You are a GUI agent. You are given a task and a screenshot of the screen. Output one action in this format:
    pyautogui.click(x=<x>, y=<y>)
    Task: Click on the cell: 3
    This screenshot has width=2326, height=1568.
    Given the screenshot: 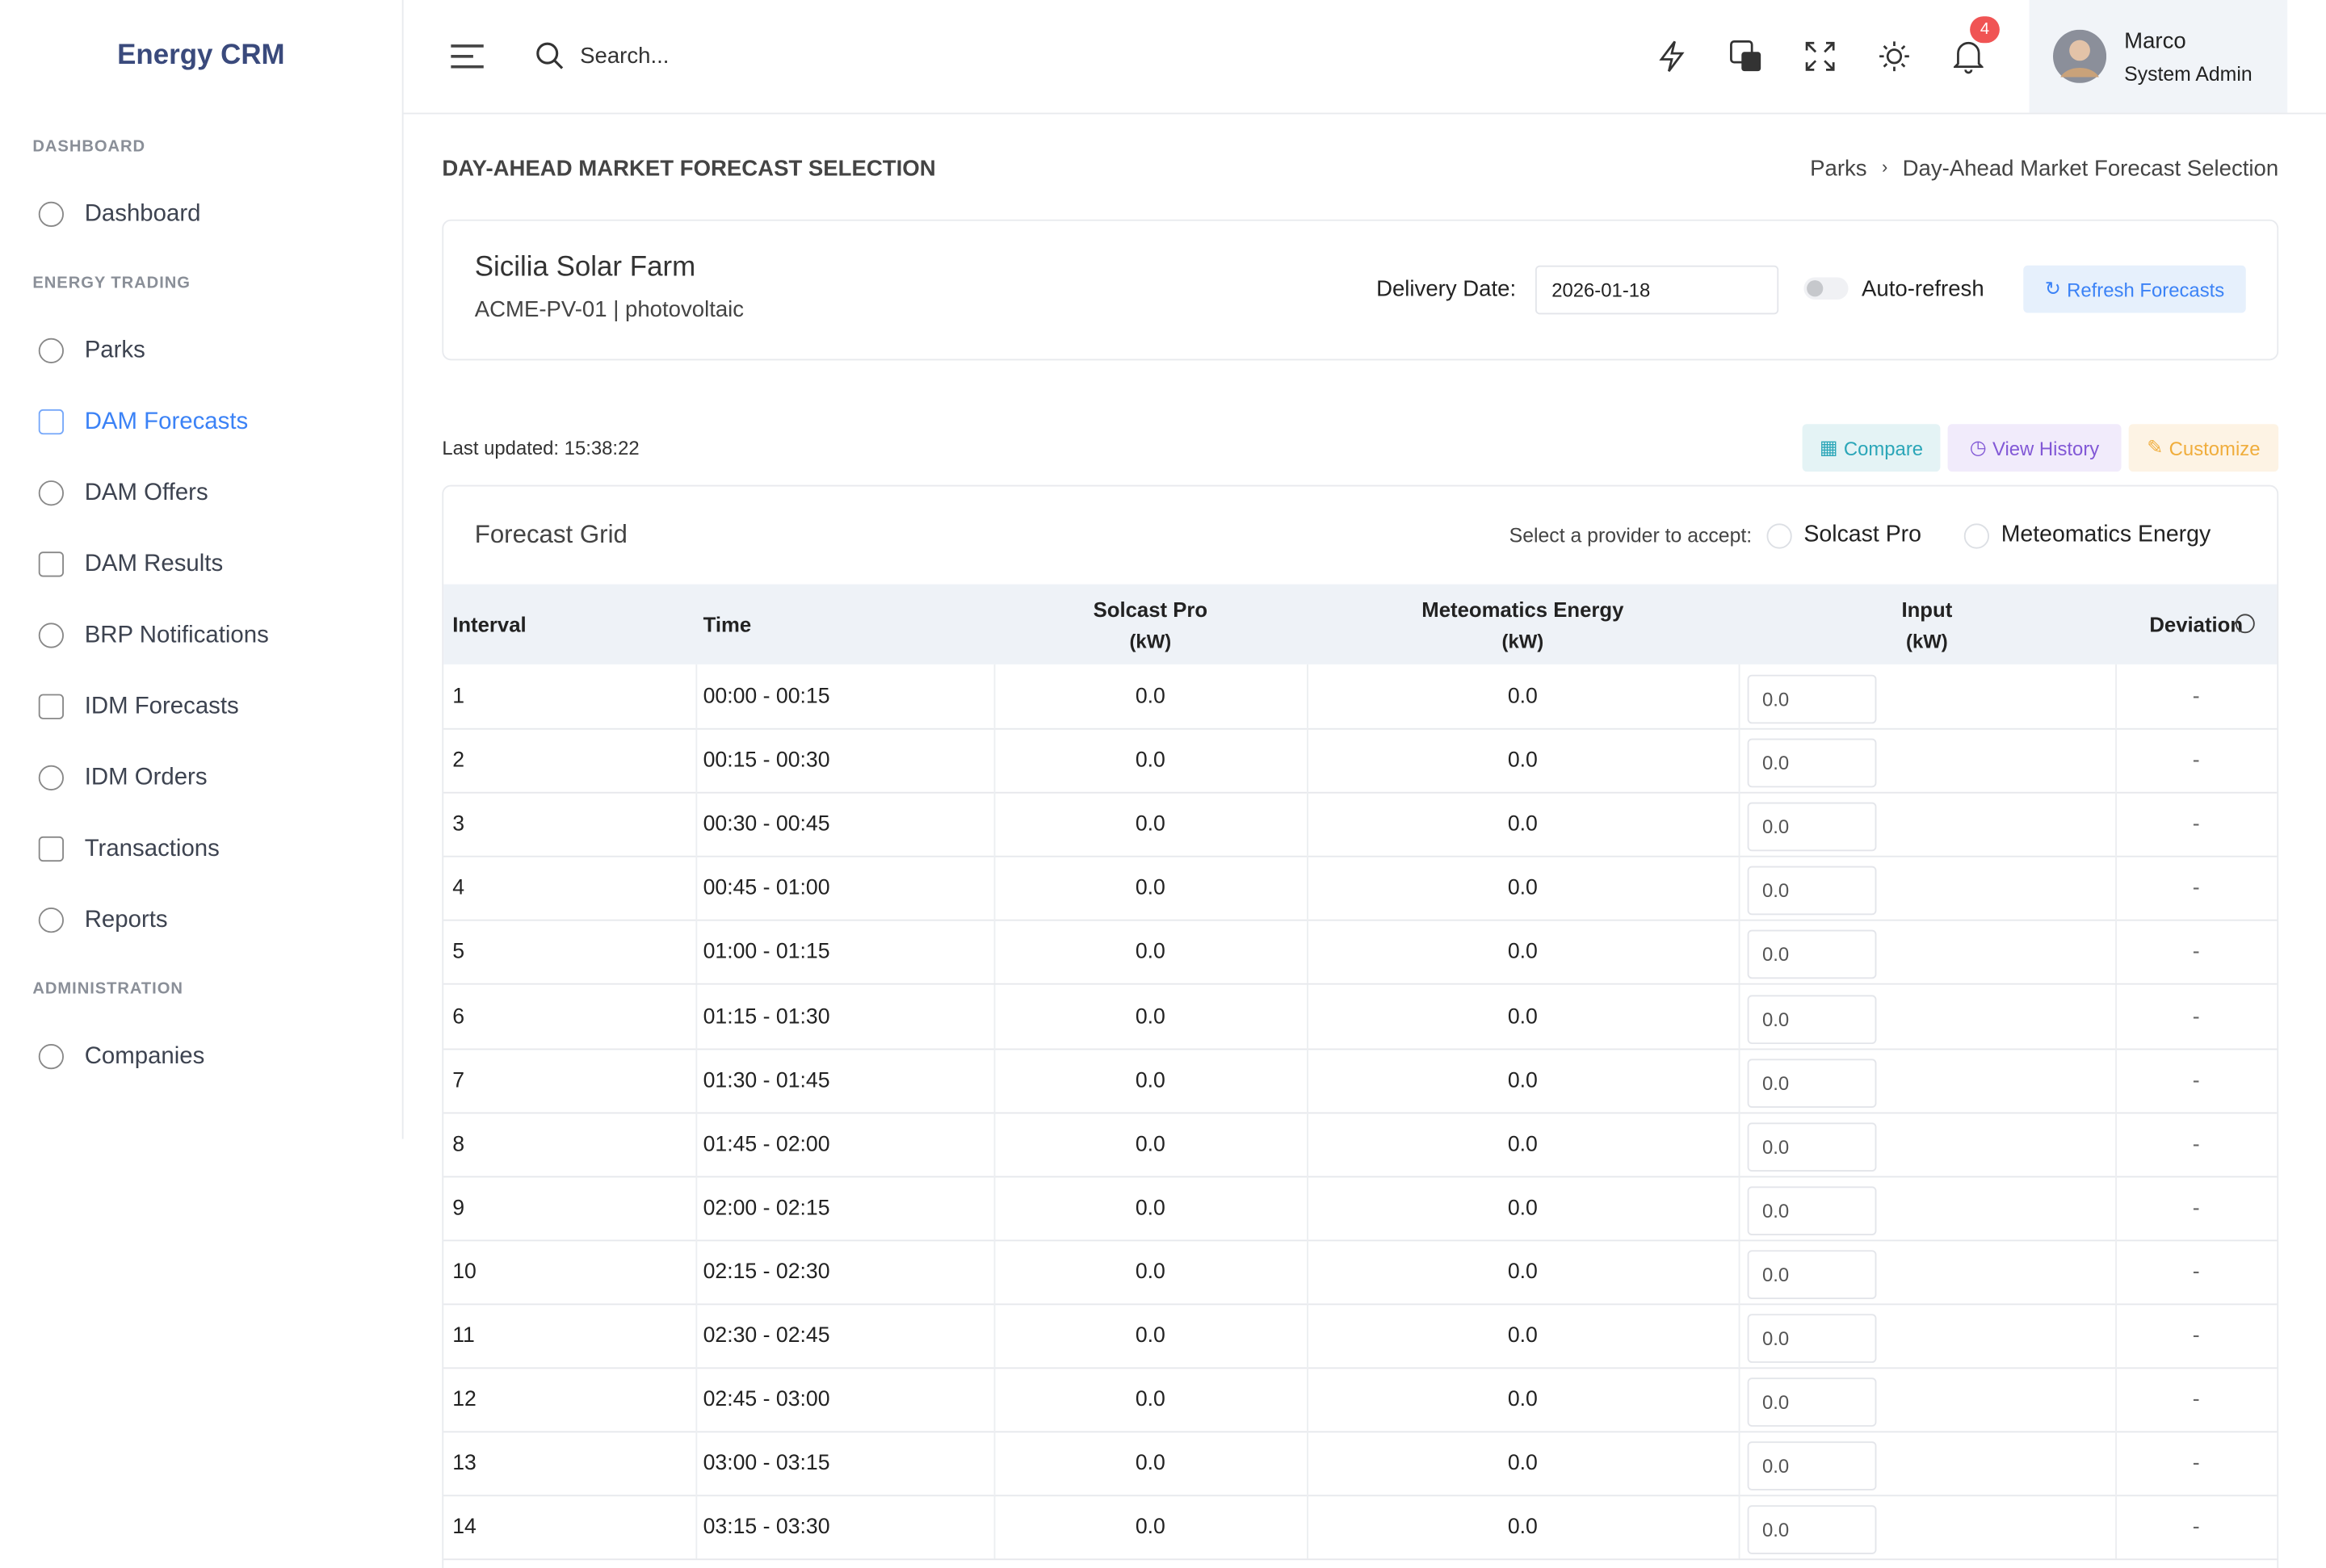 What is the action you would take?
    pyautogui.click(x=458, y=824)
    